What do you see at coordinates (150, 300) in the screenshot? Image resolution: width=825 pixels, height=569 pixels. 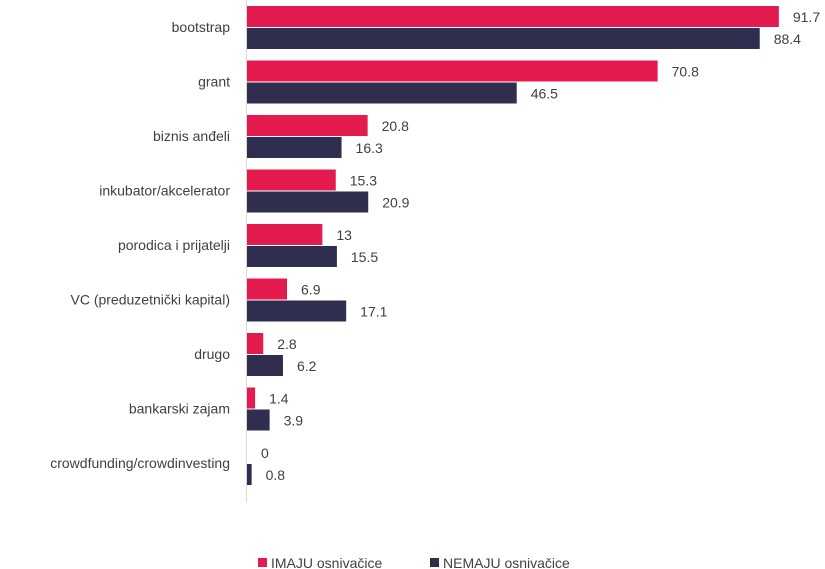 I see `category-label-vc-preduzetni-ki-kapital: VC (preduzetnički kapital)` at bounding box center [150, 300].